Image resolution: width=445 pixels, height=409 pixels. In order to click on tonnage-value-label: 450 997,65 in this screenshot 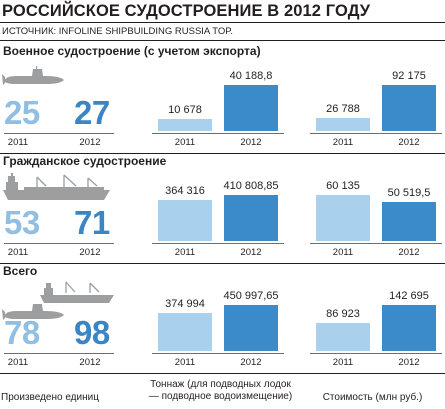, I will do `click(251, 296)`.